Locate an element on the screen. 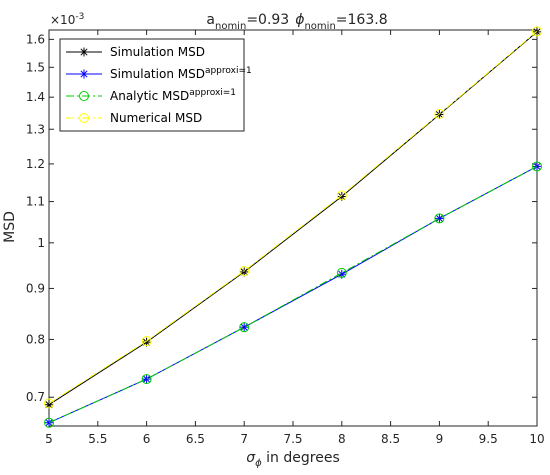  y-axis-label: MSD is located at coordinates (10, 227).